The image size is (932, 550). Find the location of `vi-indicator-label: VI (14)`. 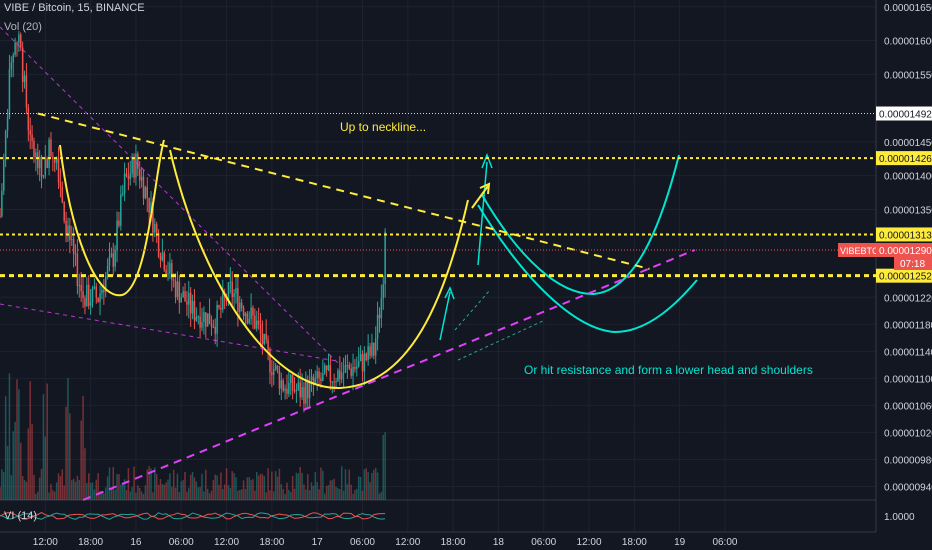

vi-indicator-label: VI (14) is located at coordinates (21, 516).